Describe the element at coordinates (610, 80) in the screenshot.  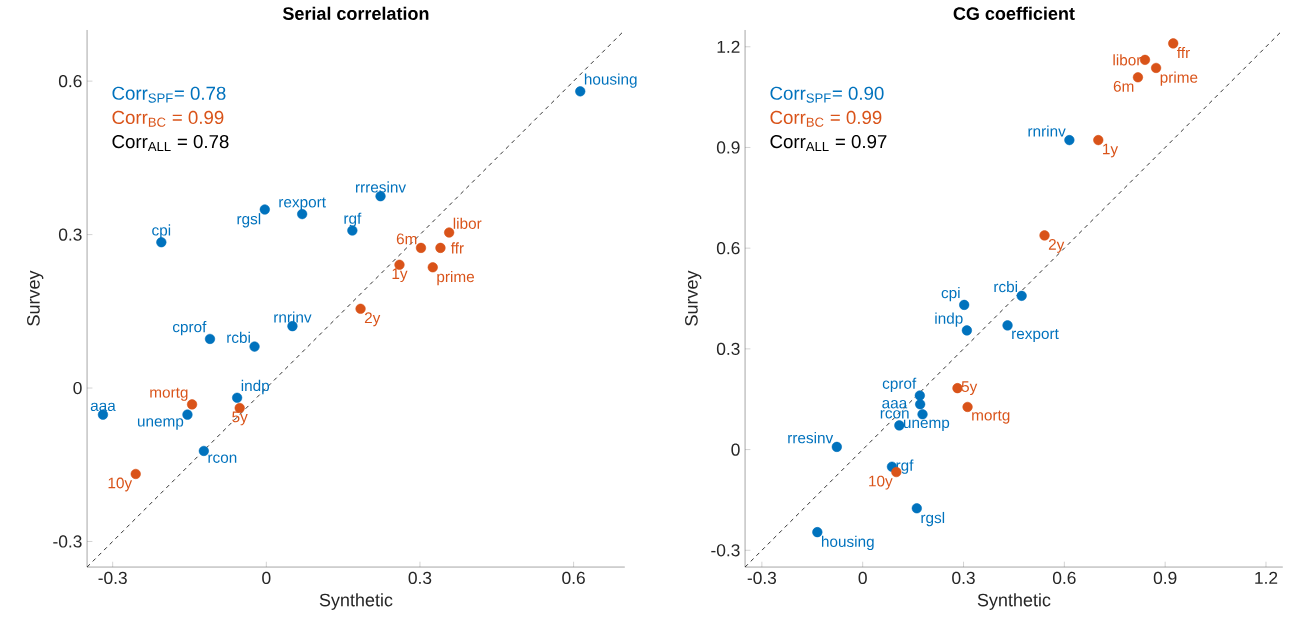
I see `annotation: housing` at that location.